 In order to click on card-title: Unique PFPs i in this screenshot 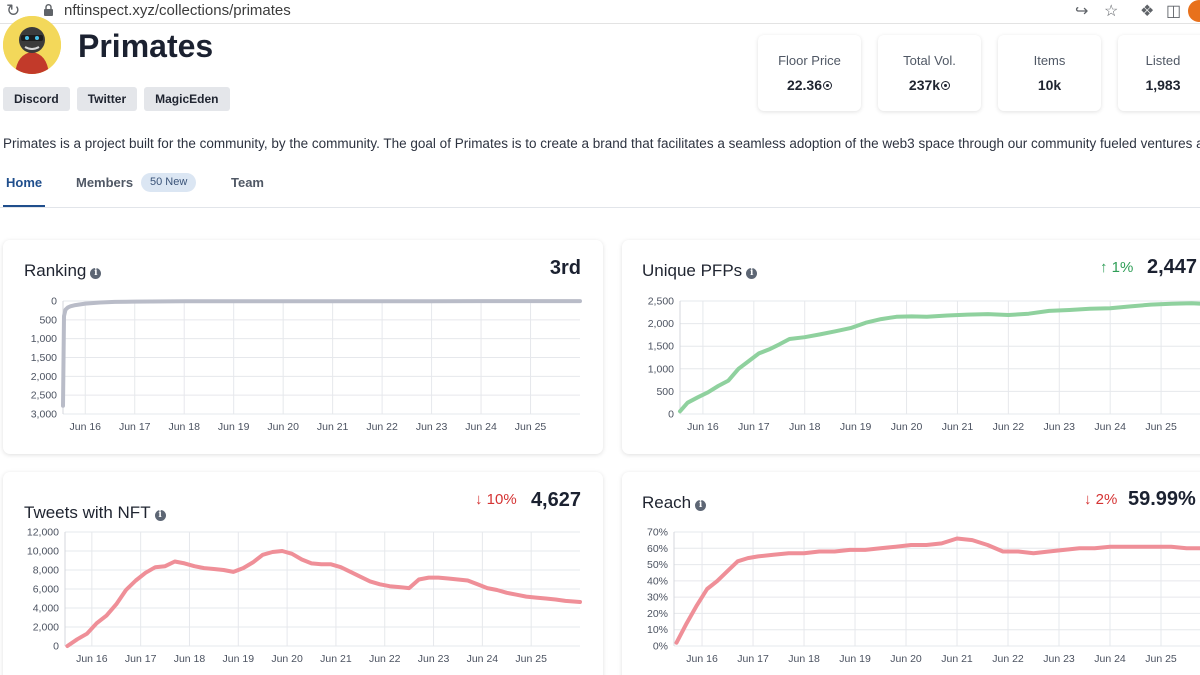, I will do `click(700, 271)`.